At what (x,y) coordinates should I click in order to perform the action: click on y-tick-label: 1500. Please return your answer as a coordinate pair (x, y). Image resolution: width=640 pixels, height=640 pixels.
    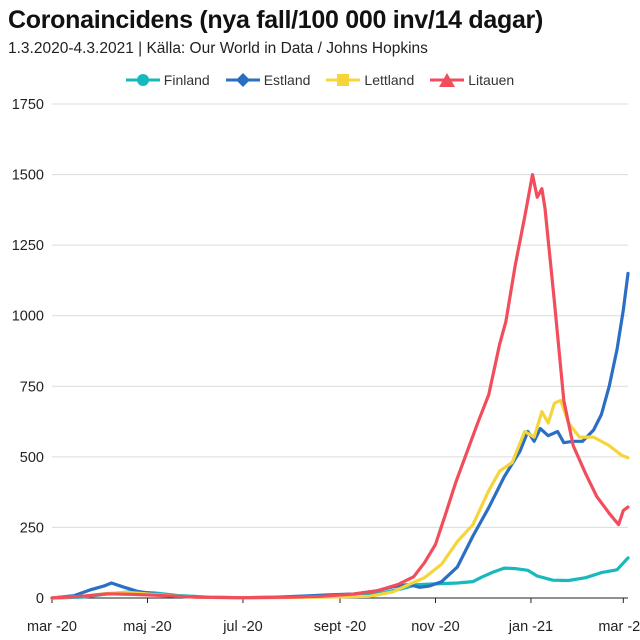
    Looking at the image, I should click on (28, 176).